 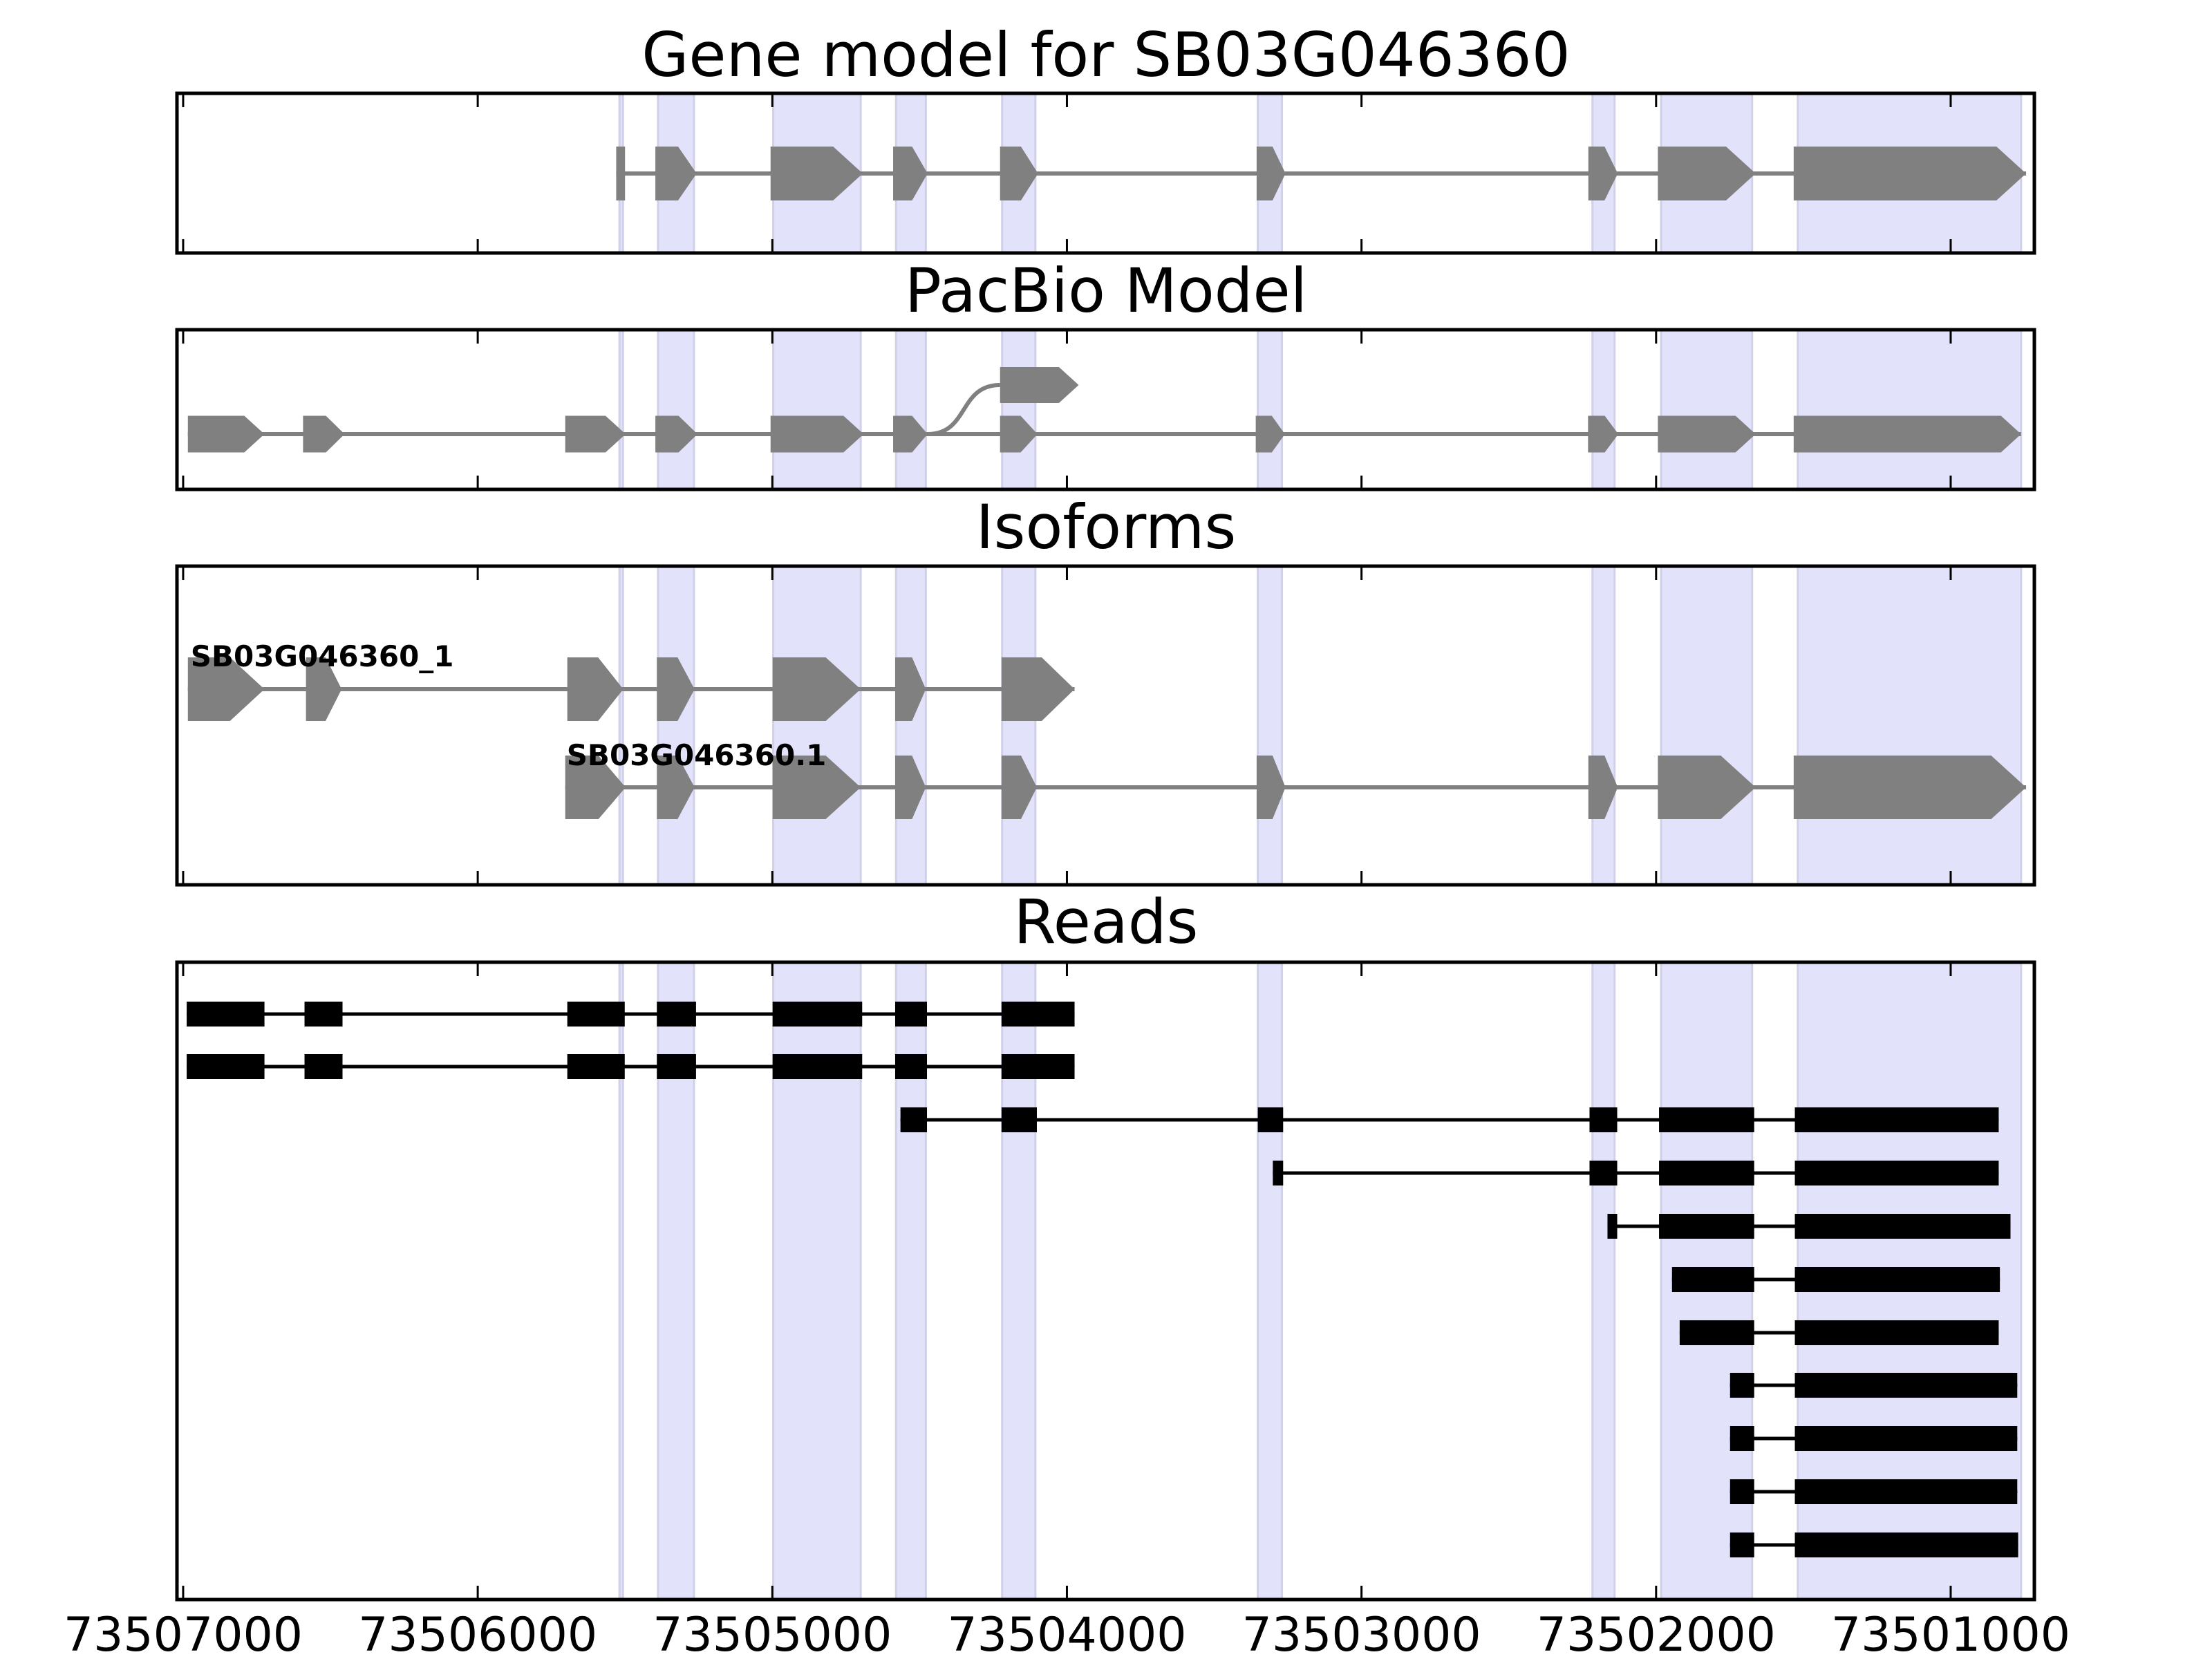 I want to click on isoform-label-2: SB03G046360.1, so click(x=697, y=755).